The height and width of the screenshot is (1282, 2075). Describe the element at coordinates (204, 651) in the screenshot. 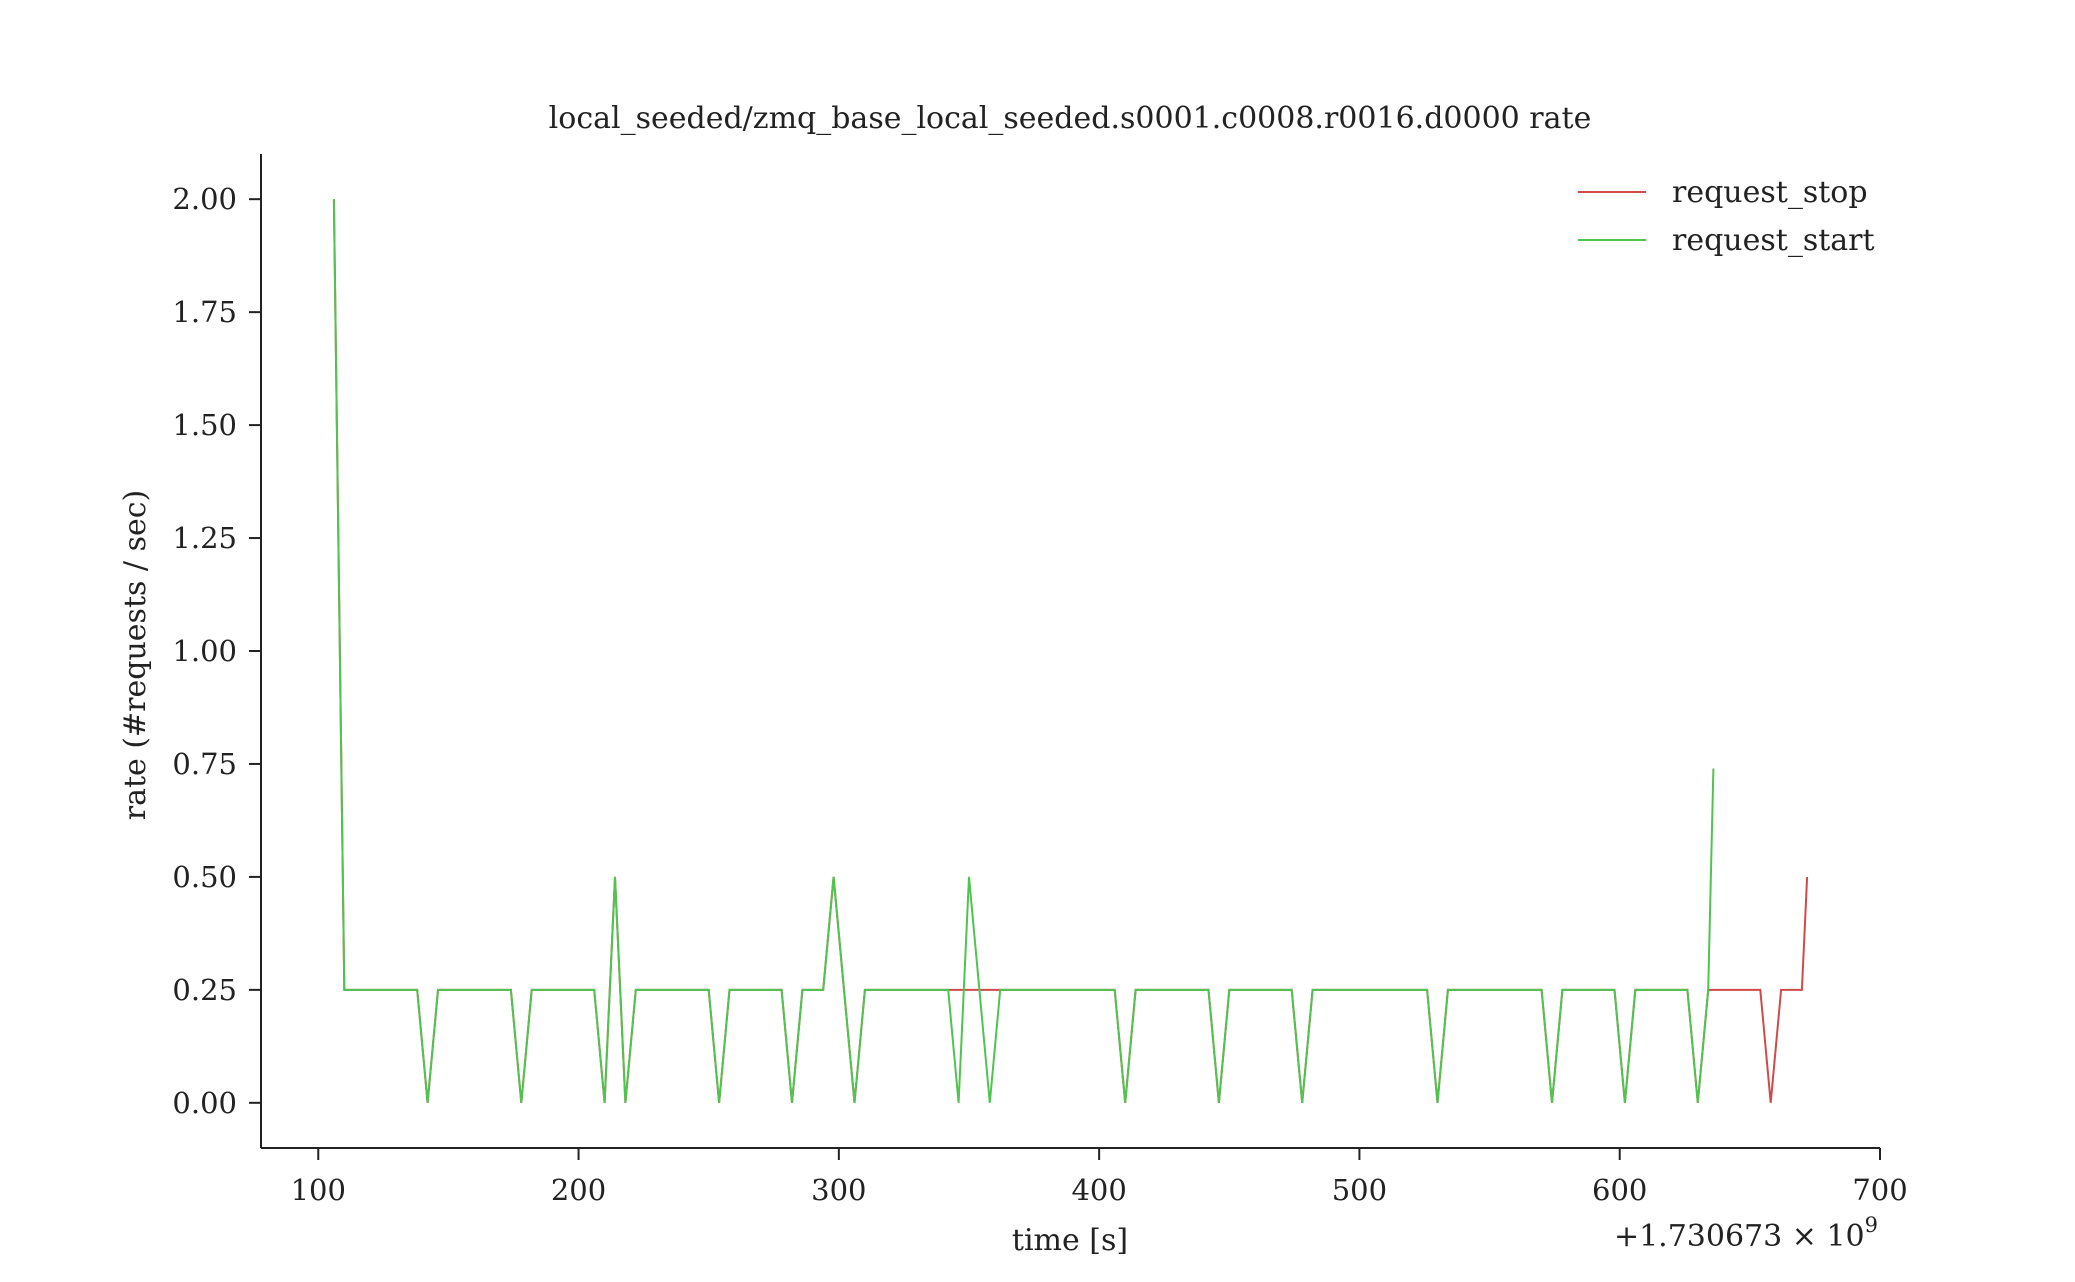

I see `y-tick-label: 1.00` at that location.